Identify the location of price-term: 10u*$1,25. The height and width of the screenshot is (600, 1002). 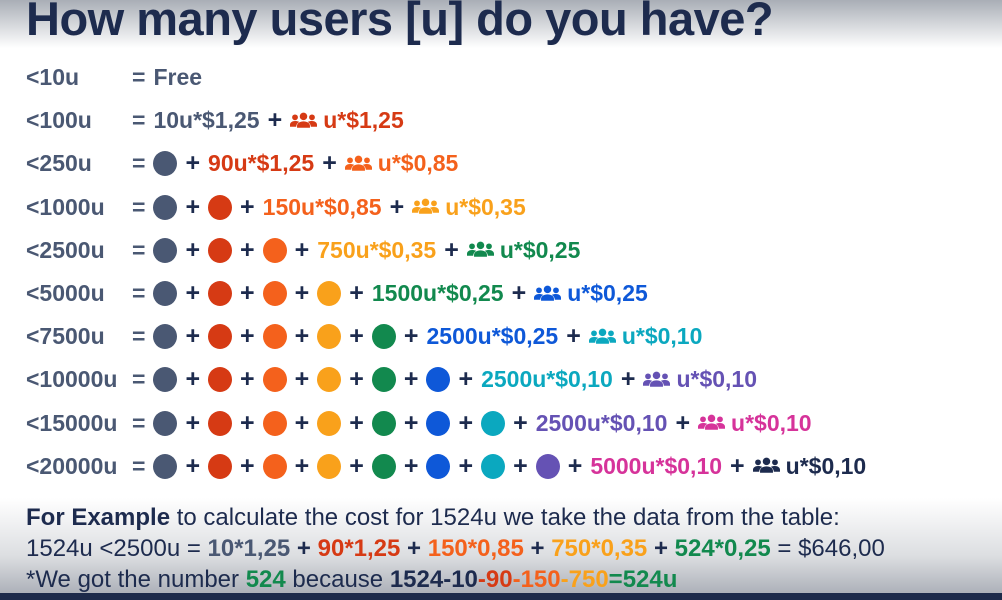
(206, 120).